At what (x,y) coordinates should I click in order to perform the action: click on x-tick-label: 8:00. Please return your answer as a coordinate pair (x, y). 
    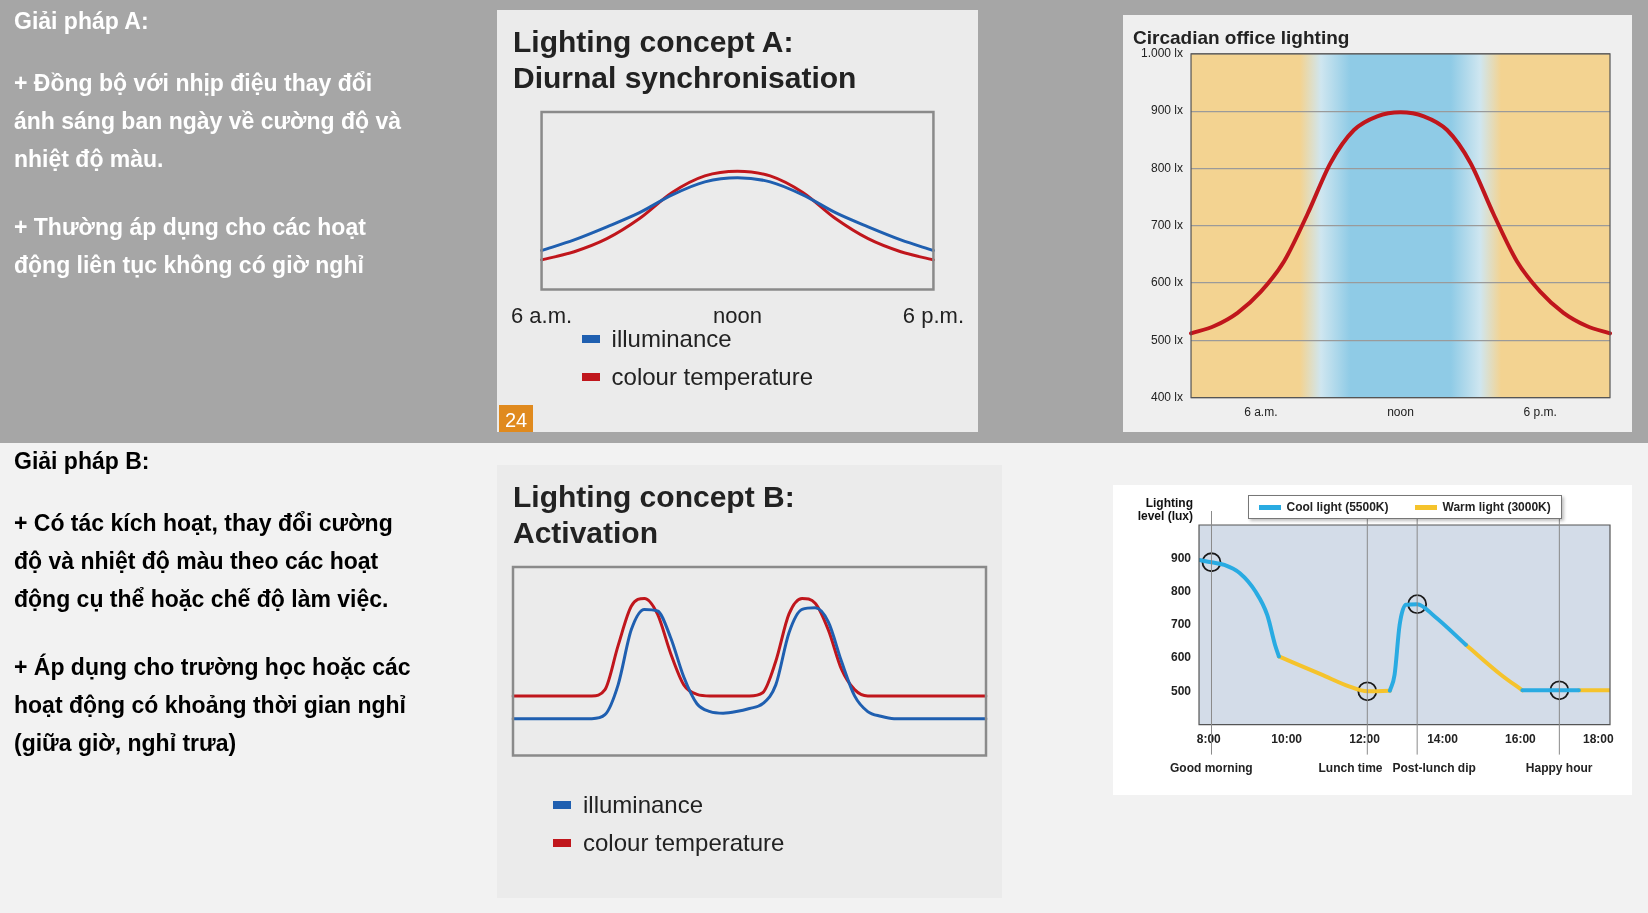
    Looking at the image, I should click on (1209, 739).